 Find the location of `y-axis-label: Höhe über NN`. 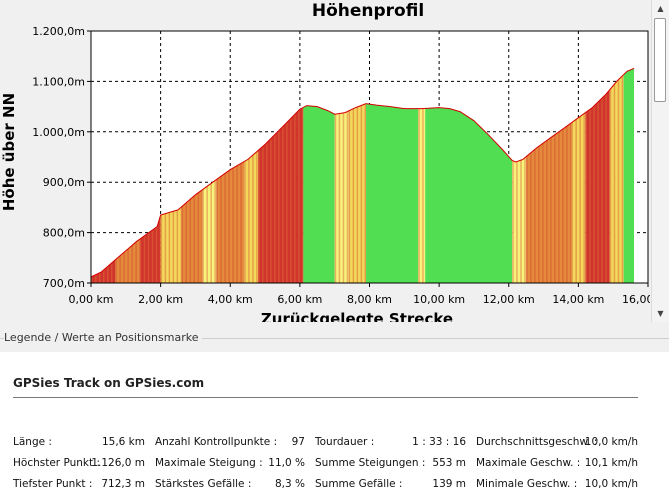

y-axis-label: Höhe über NN is located at coordinates (9, 152).